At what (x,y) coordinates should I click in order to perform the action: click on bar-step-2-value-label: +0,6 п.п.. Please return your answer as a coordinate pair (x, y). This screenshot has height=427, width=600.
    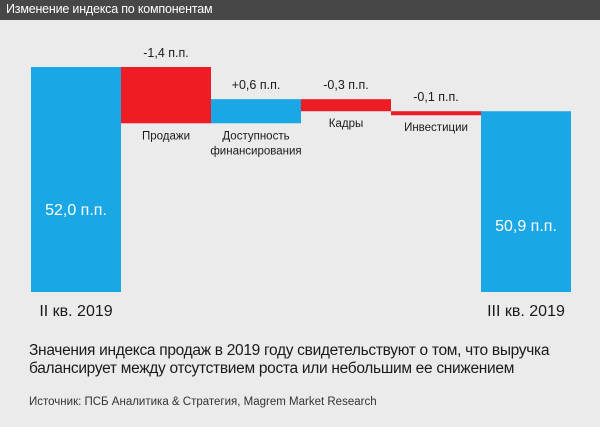
    Looking at the image, I should click on (256, 85).